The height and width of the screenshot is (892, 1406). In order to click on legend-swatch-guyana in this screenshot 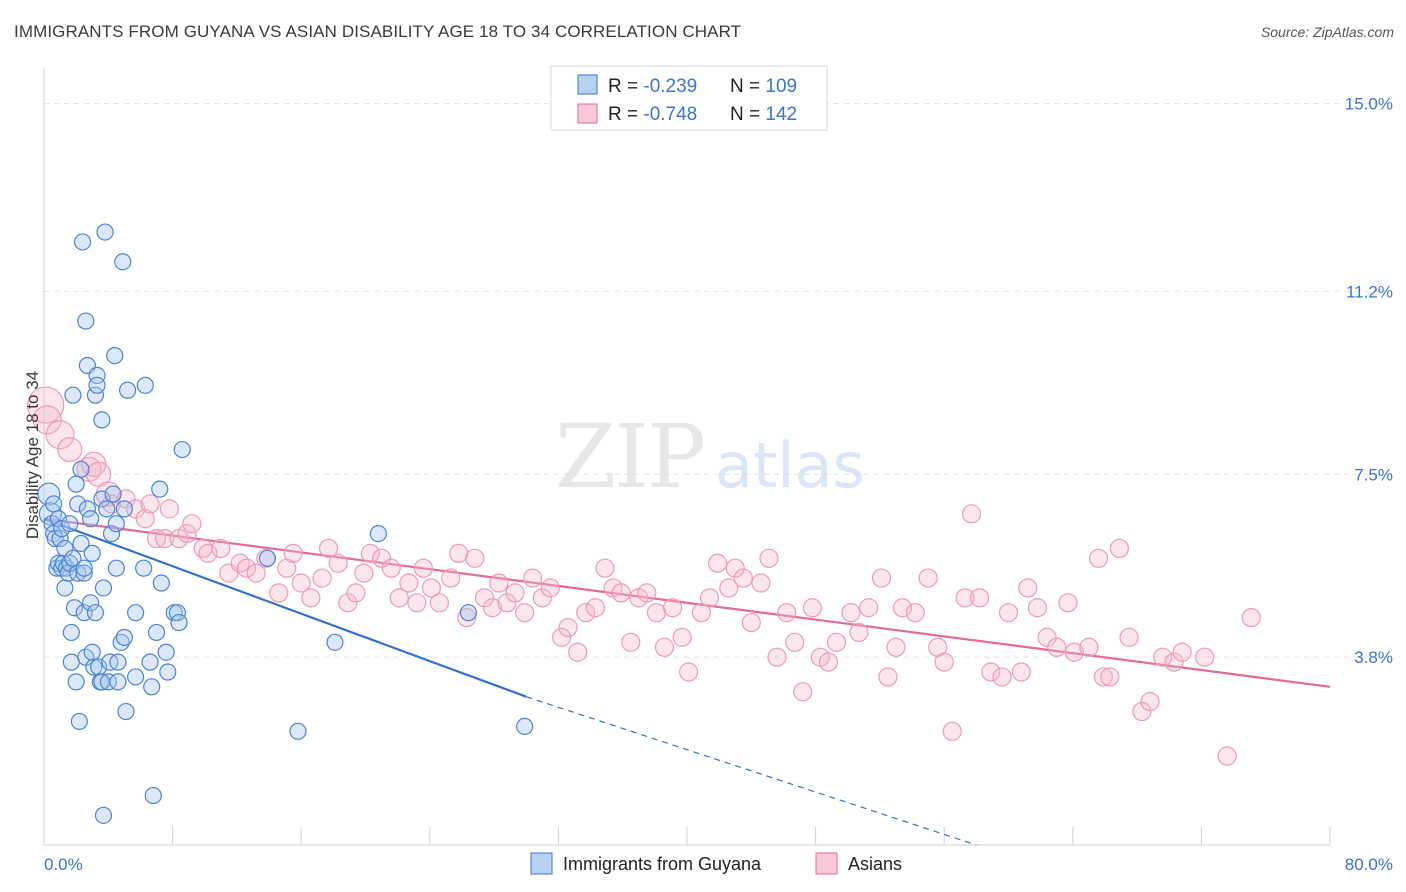, I will do `click(587, 84)`.